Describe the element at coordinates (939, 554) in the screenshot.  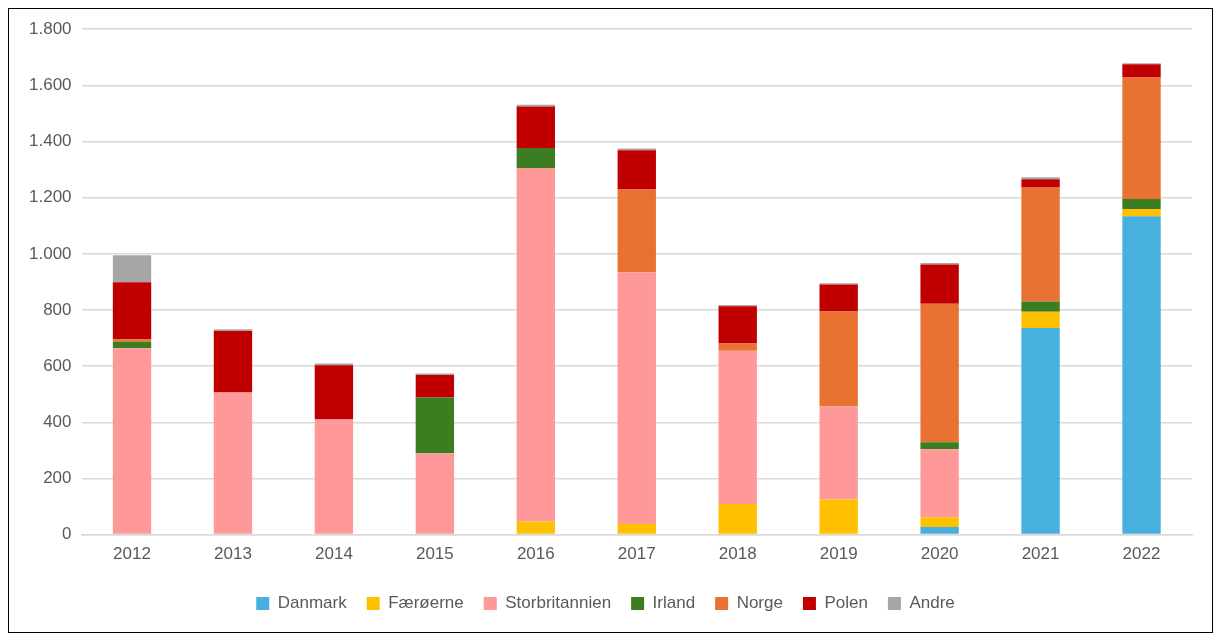
I see `x-tick-label: 2020` at that location.